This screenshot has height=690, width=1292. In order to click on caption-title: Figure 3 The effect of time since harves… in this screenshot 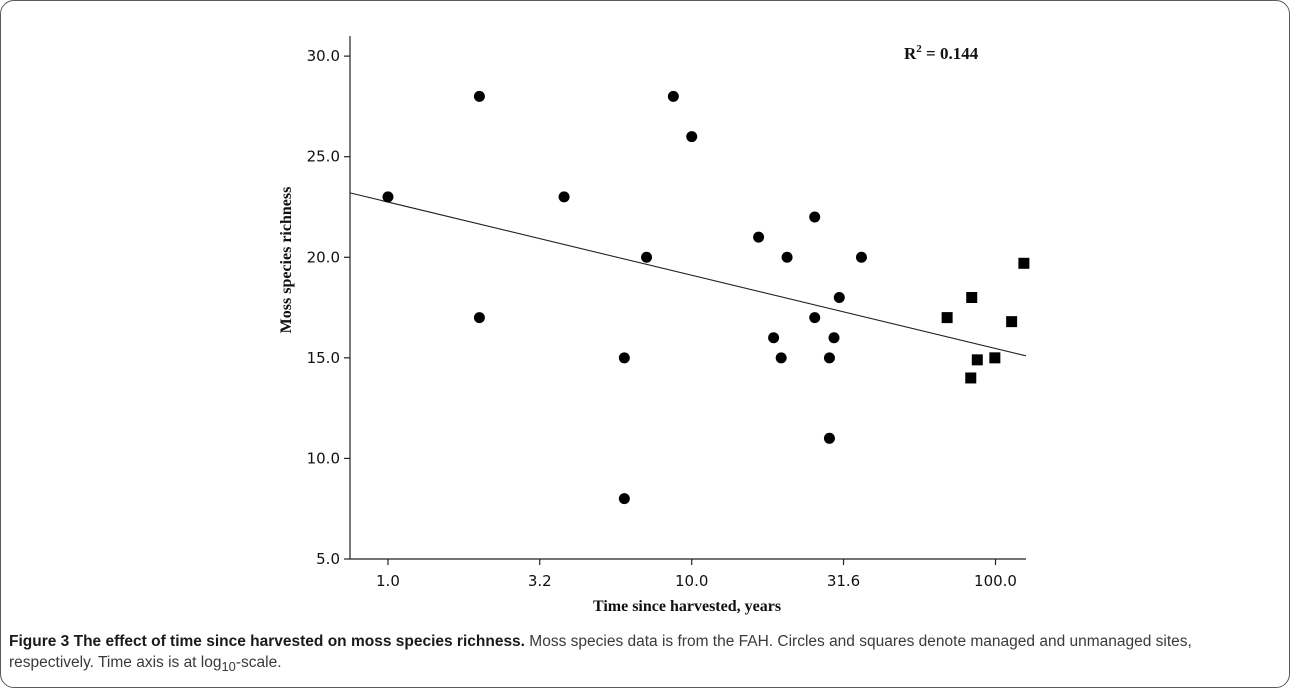, I will do `click(267, 641)`.